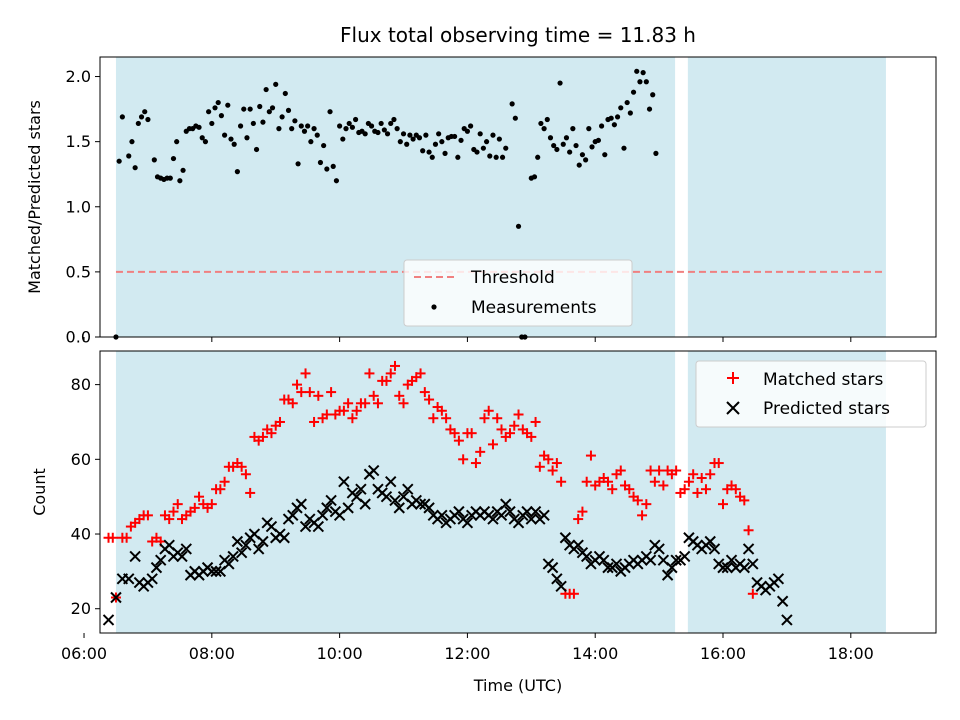 This screenshot has width=960, height=720. I want to click on top-y-tick-label: 1.0, so click(78, 206).